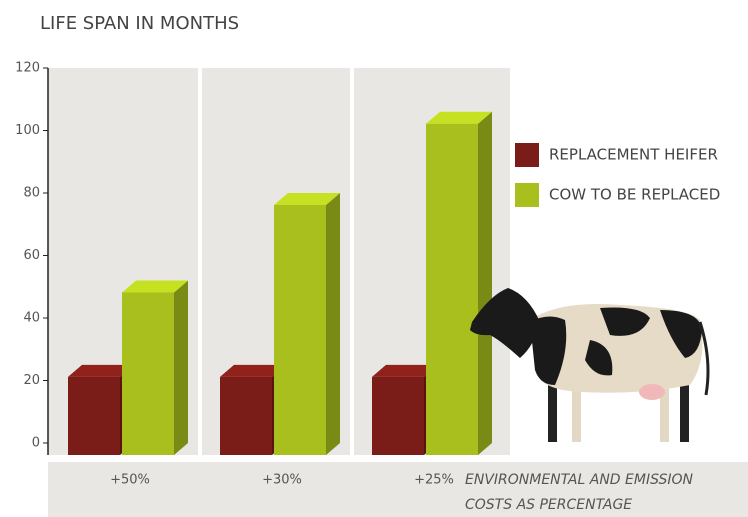  I want to click on x-band, so click(398, 489).